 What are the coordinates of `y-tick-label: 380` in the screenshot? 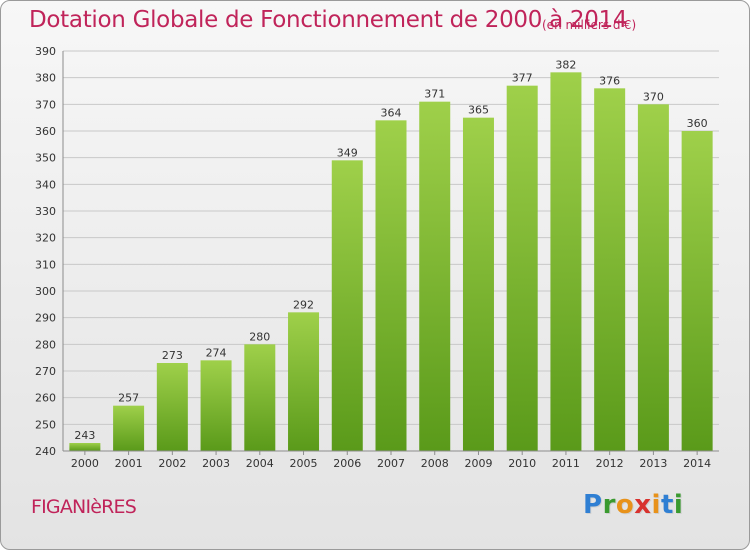 It's located at (45, 78).